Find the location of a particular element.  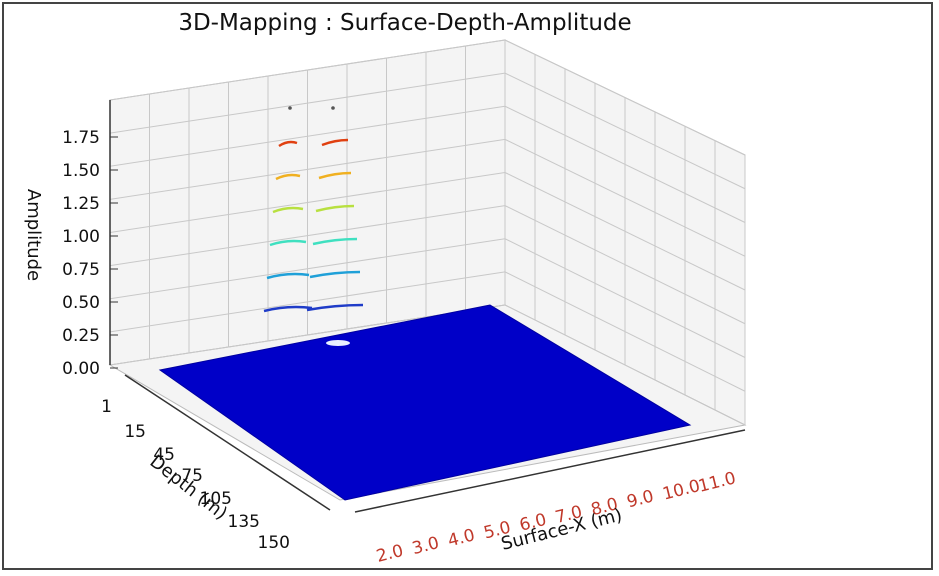

depth-tick-label: 15 is located at coordinates (135, 432).